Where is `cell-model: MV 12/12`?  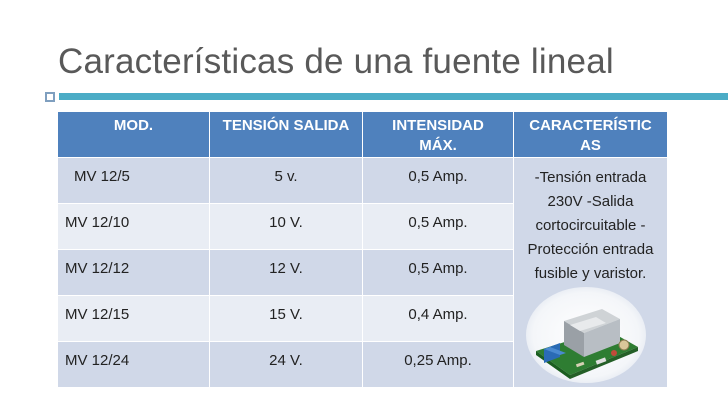 cell-model: MV 12/12 is located at coordinates (134, 273).